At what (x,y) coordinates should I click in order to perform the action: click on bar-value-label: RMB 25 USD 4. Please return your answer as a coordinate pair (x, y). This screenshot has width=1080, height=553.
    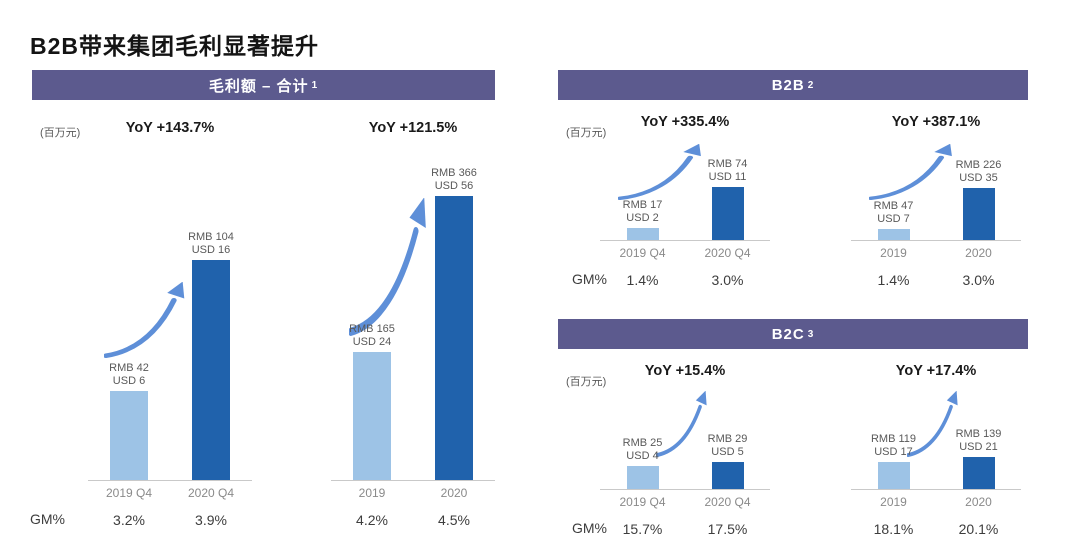
    Looking at the image, I should click on (642, 449).